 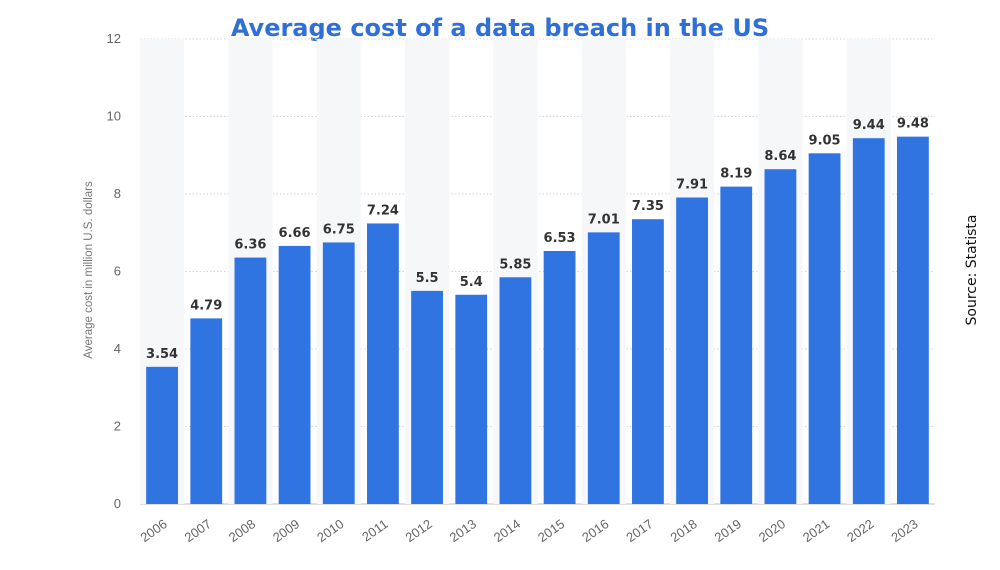 What do you see at coordinates (824, 328) in the screenshot?
I see `bar-2021` at bounding box center [824, 328].